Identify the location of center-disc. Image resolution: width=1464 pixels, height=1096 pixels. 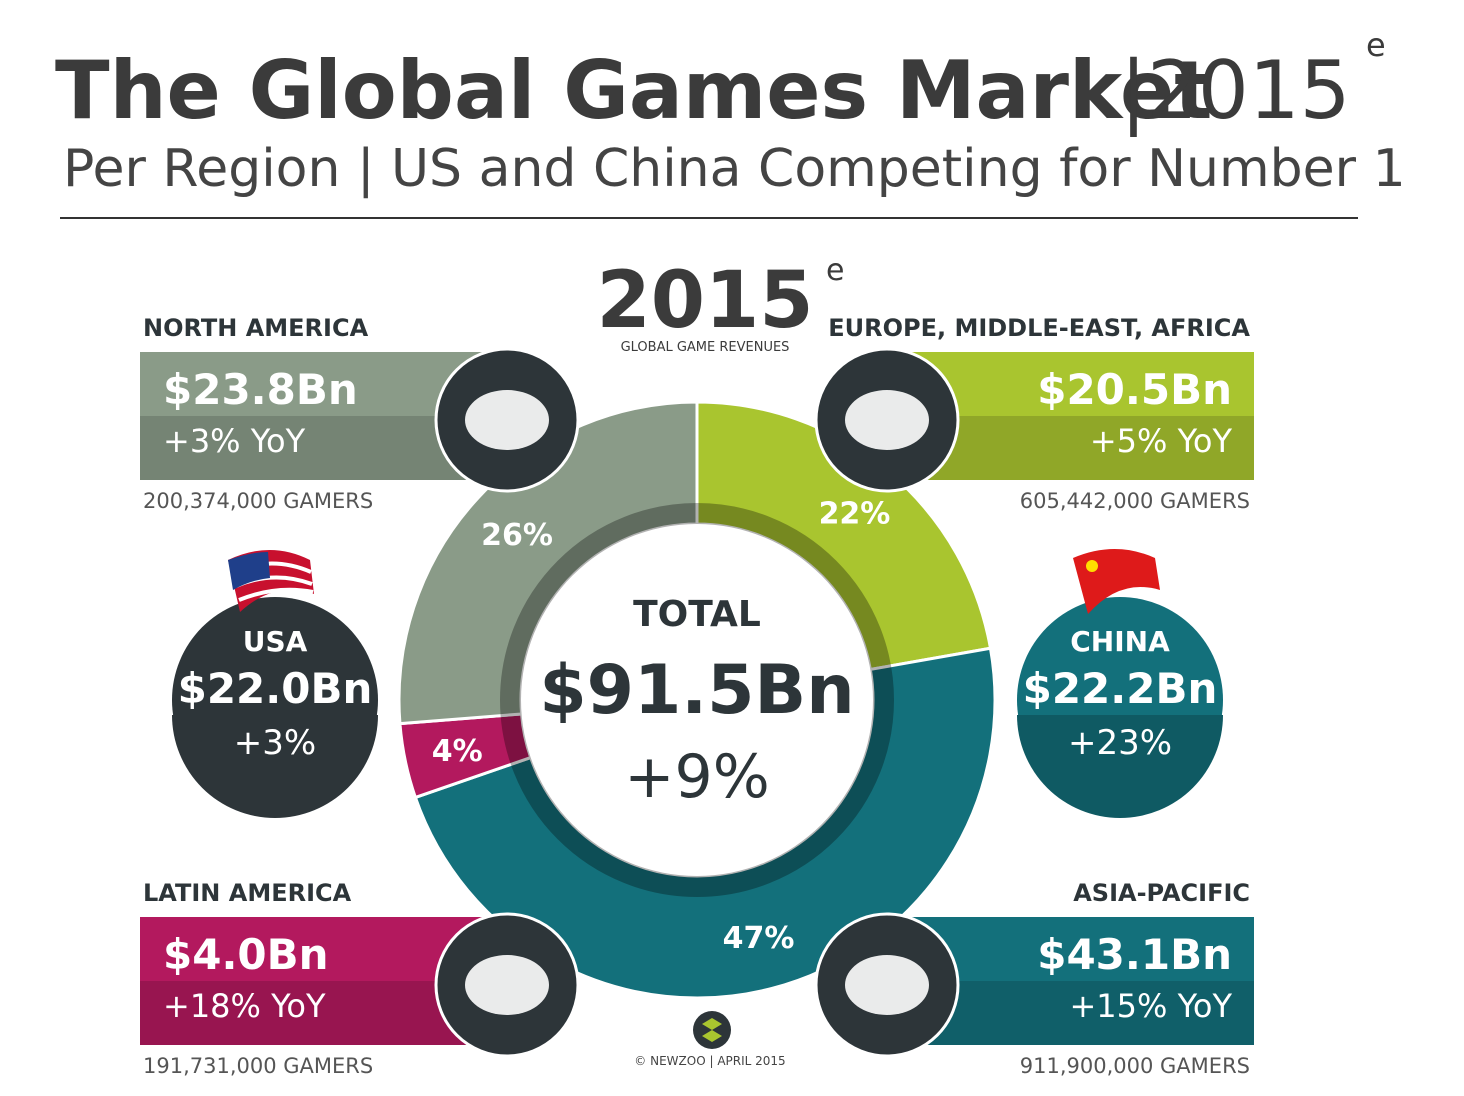
(697, 700).